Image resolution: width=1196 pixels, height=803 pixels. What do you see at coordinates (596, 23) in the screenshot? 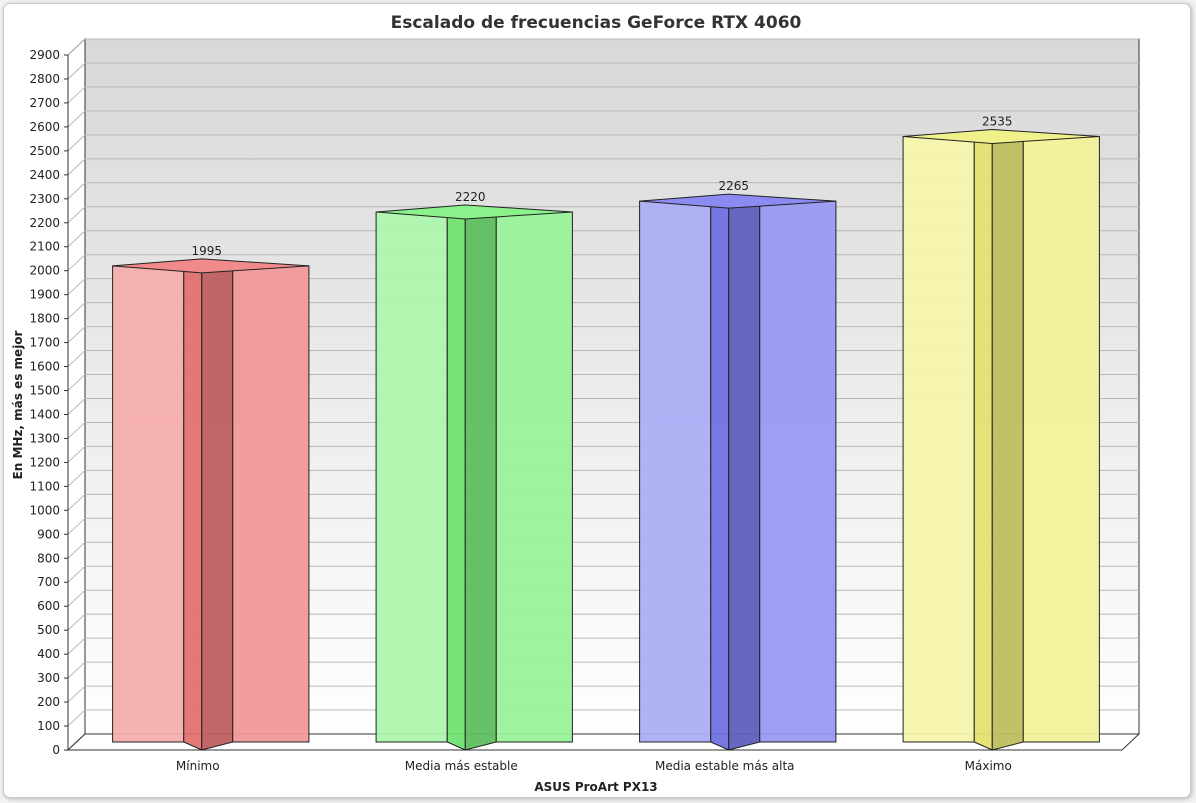
I see `chart-title: Escalado de frecuencias GeForce RTX 4060` at bounding box center [596, 23].